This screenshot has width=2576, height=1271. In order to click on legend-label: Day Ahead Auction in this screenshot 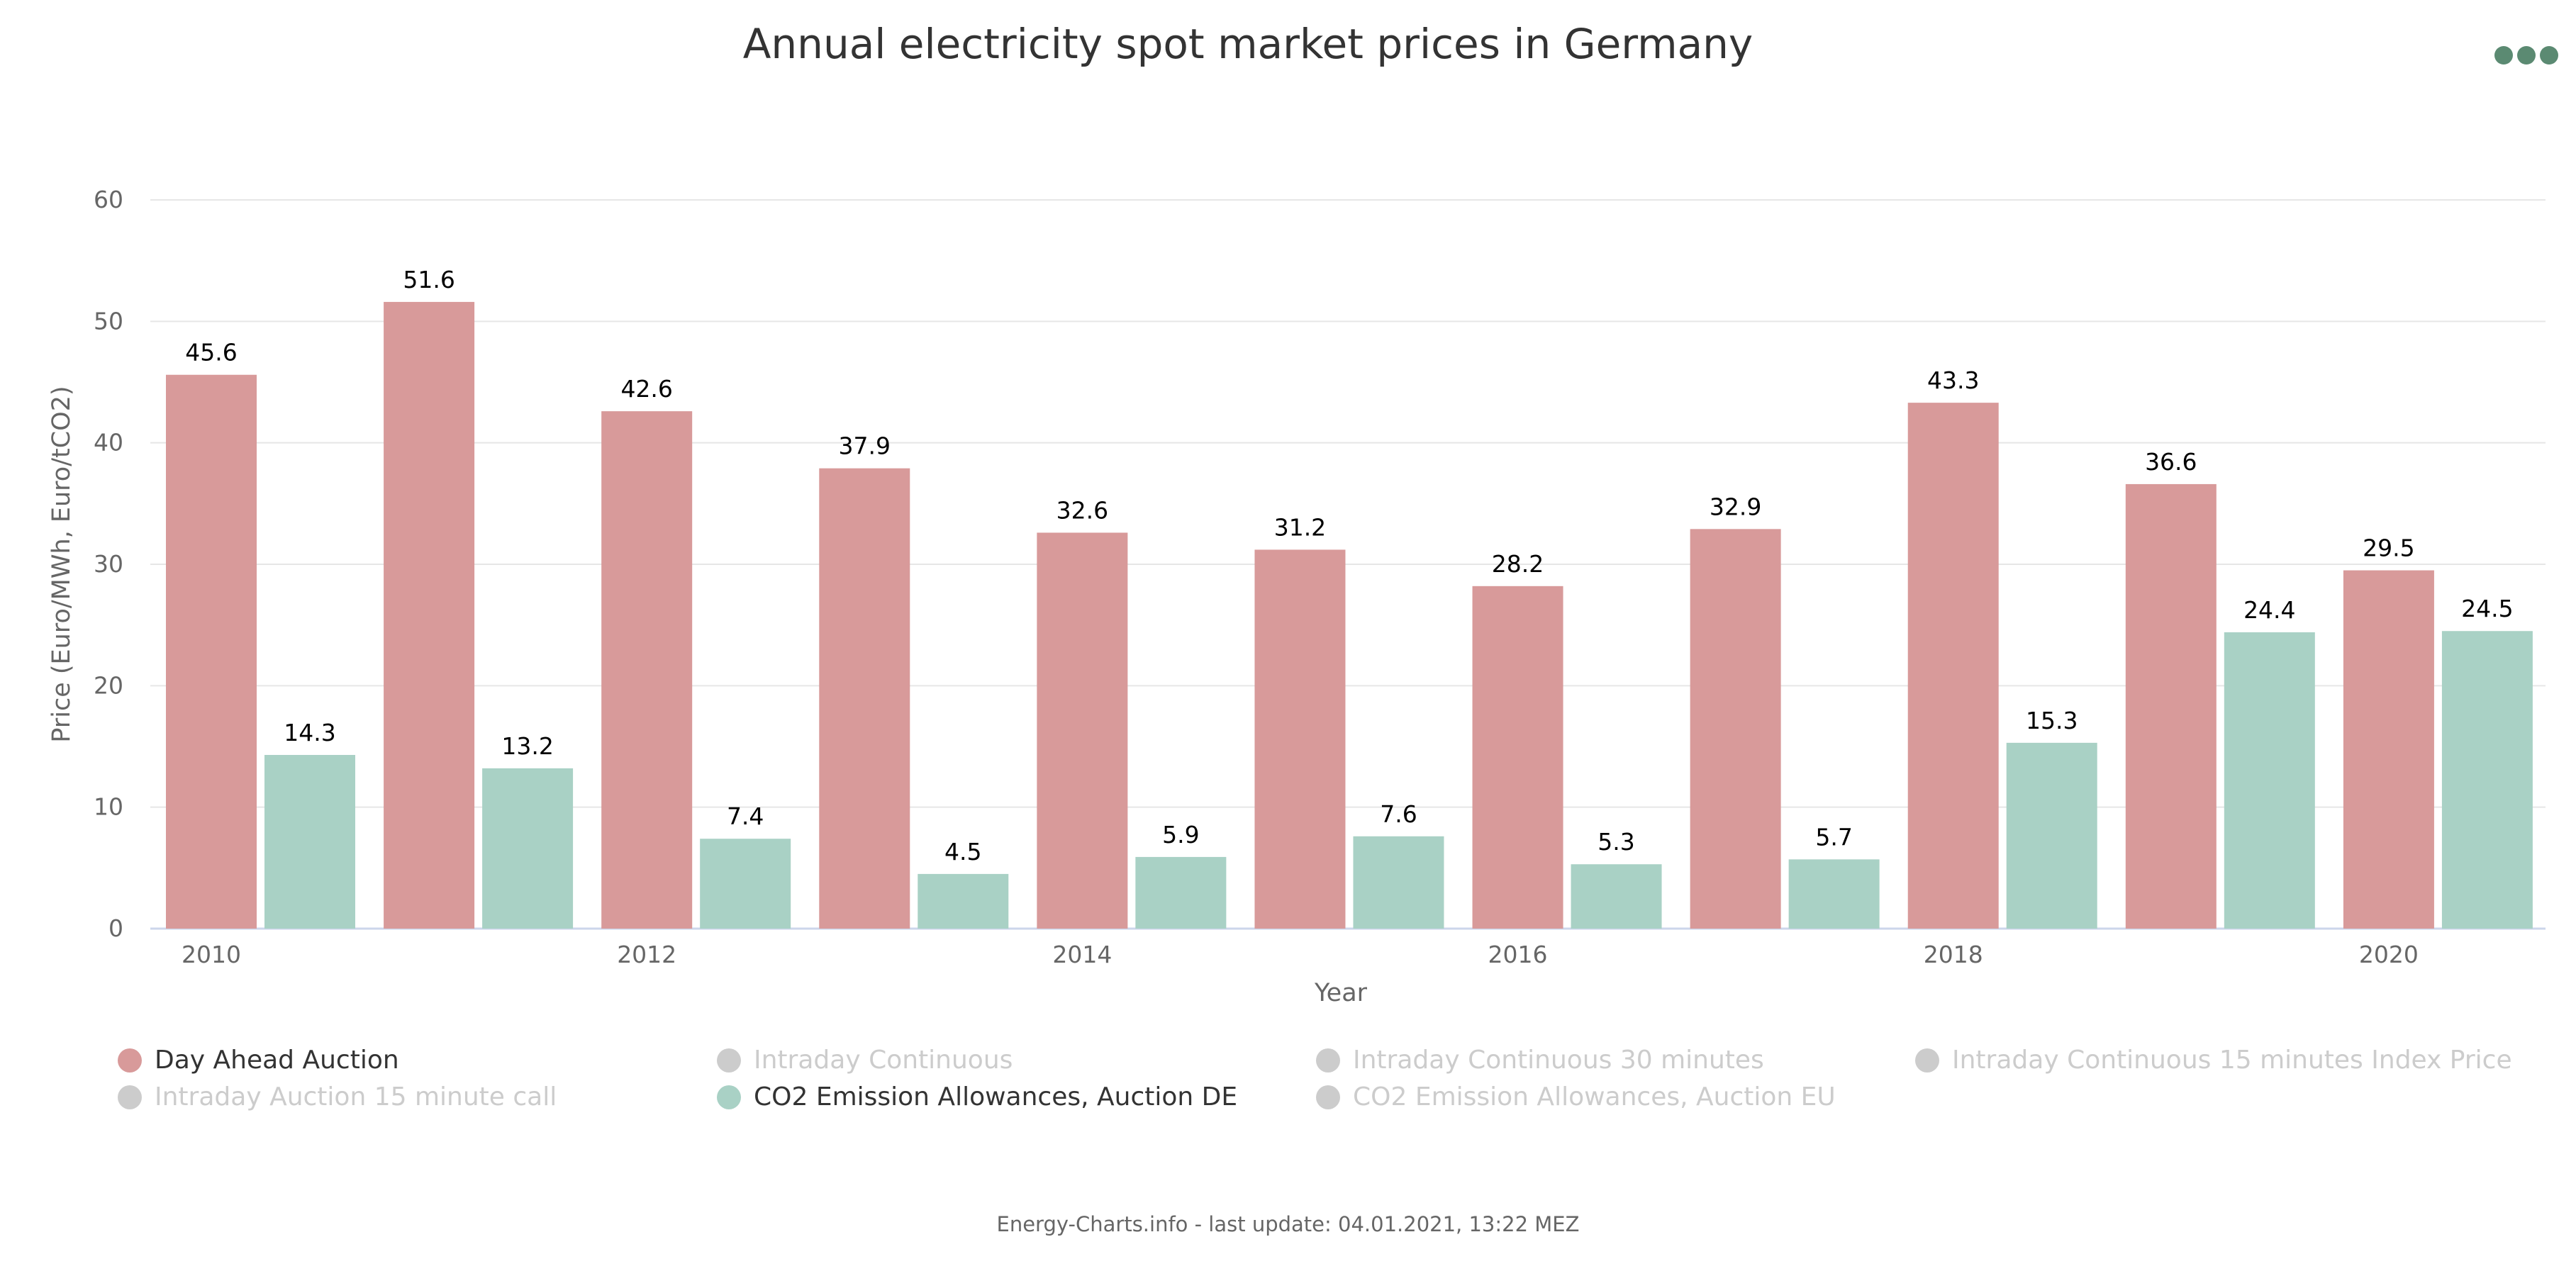, I will do `click(277, 1060)`.